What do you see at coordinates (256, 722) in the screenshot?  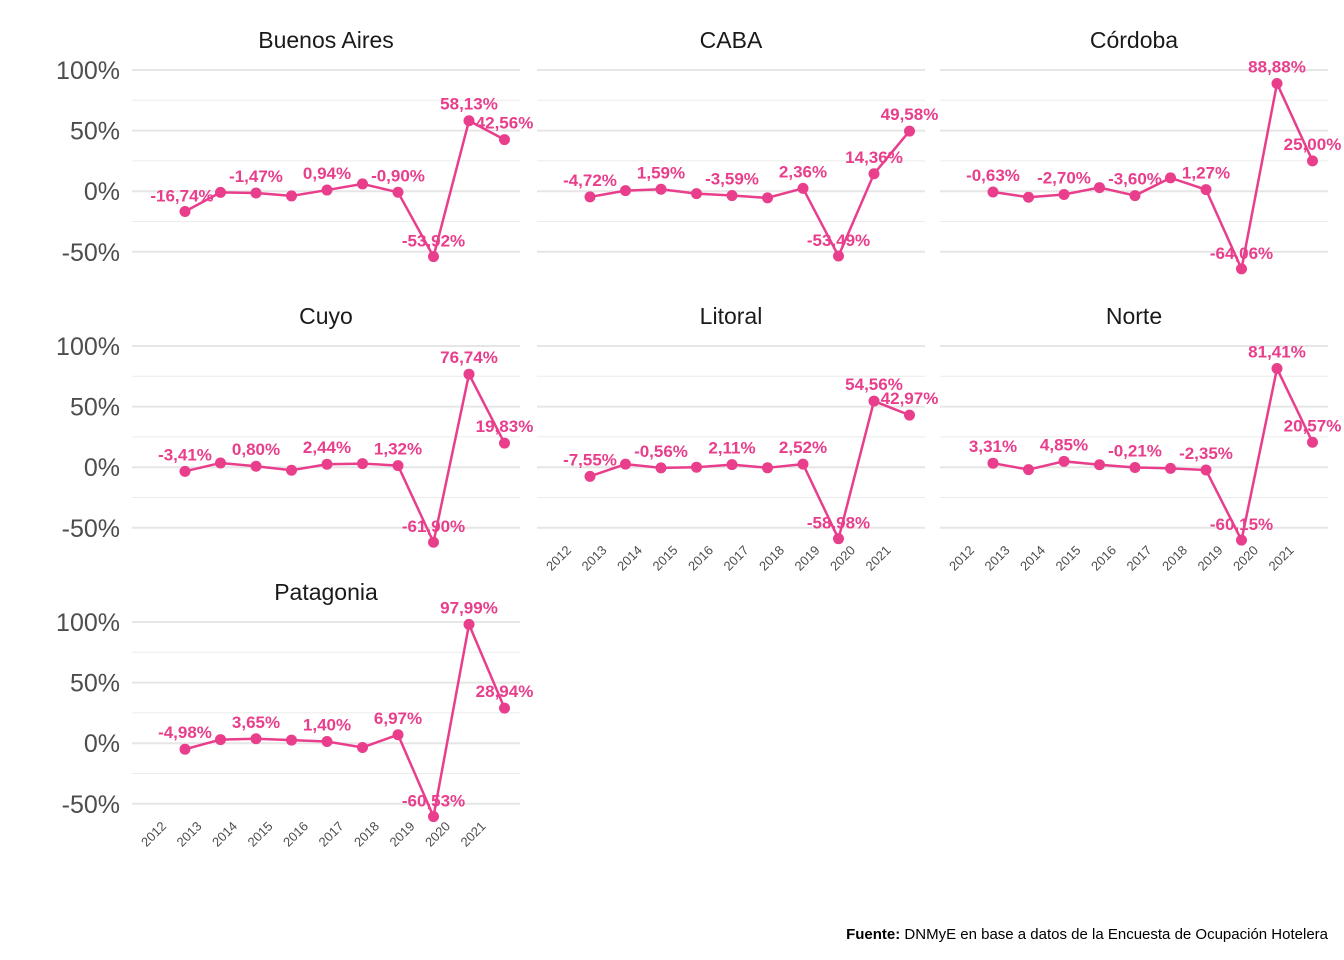 I see `data-label: 3,65%` at bounding box center [256, 722].